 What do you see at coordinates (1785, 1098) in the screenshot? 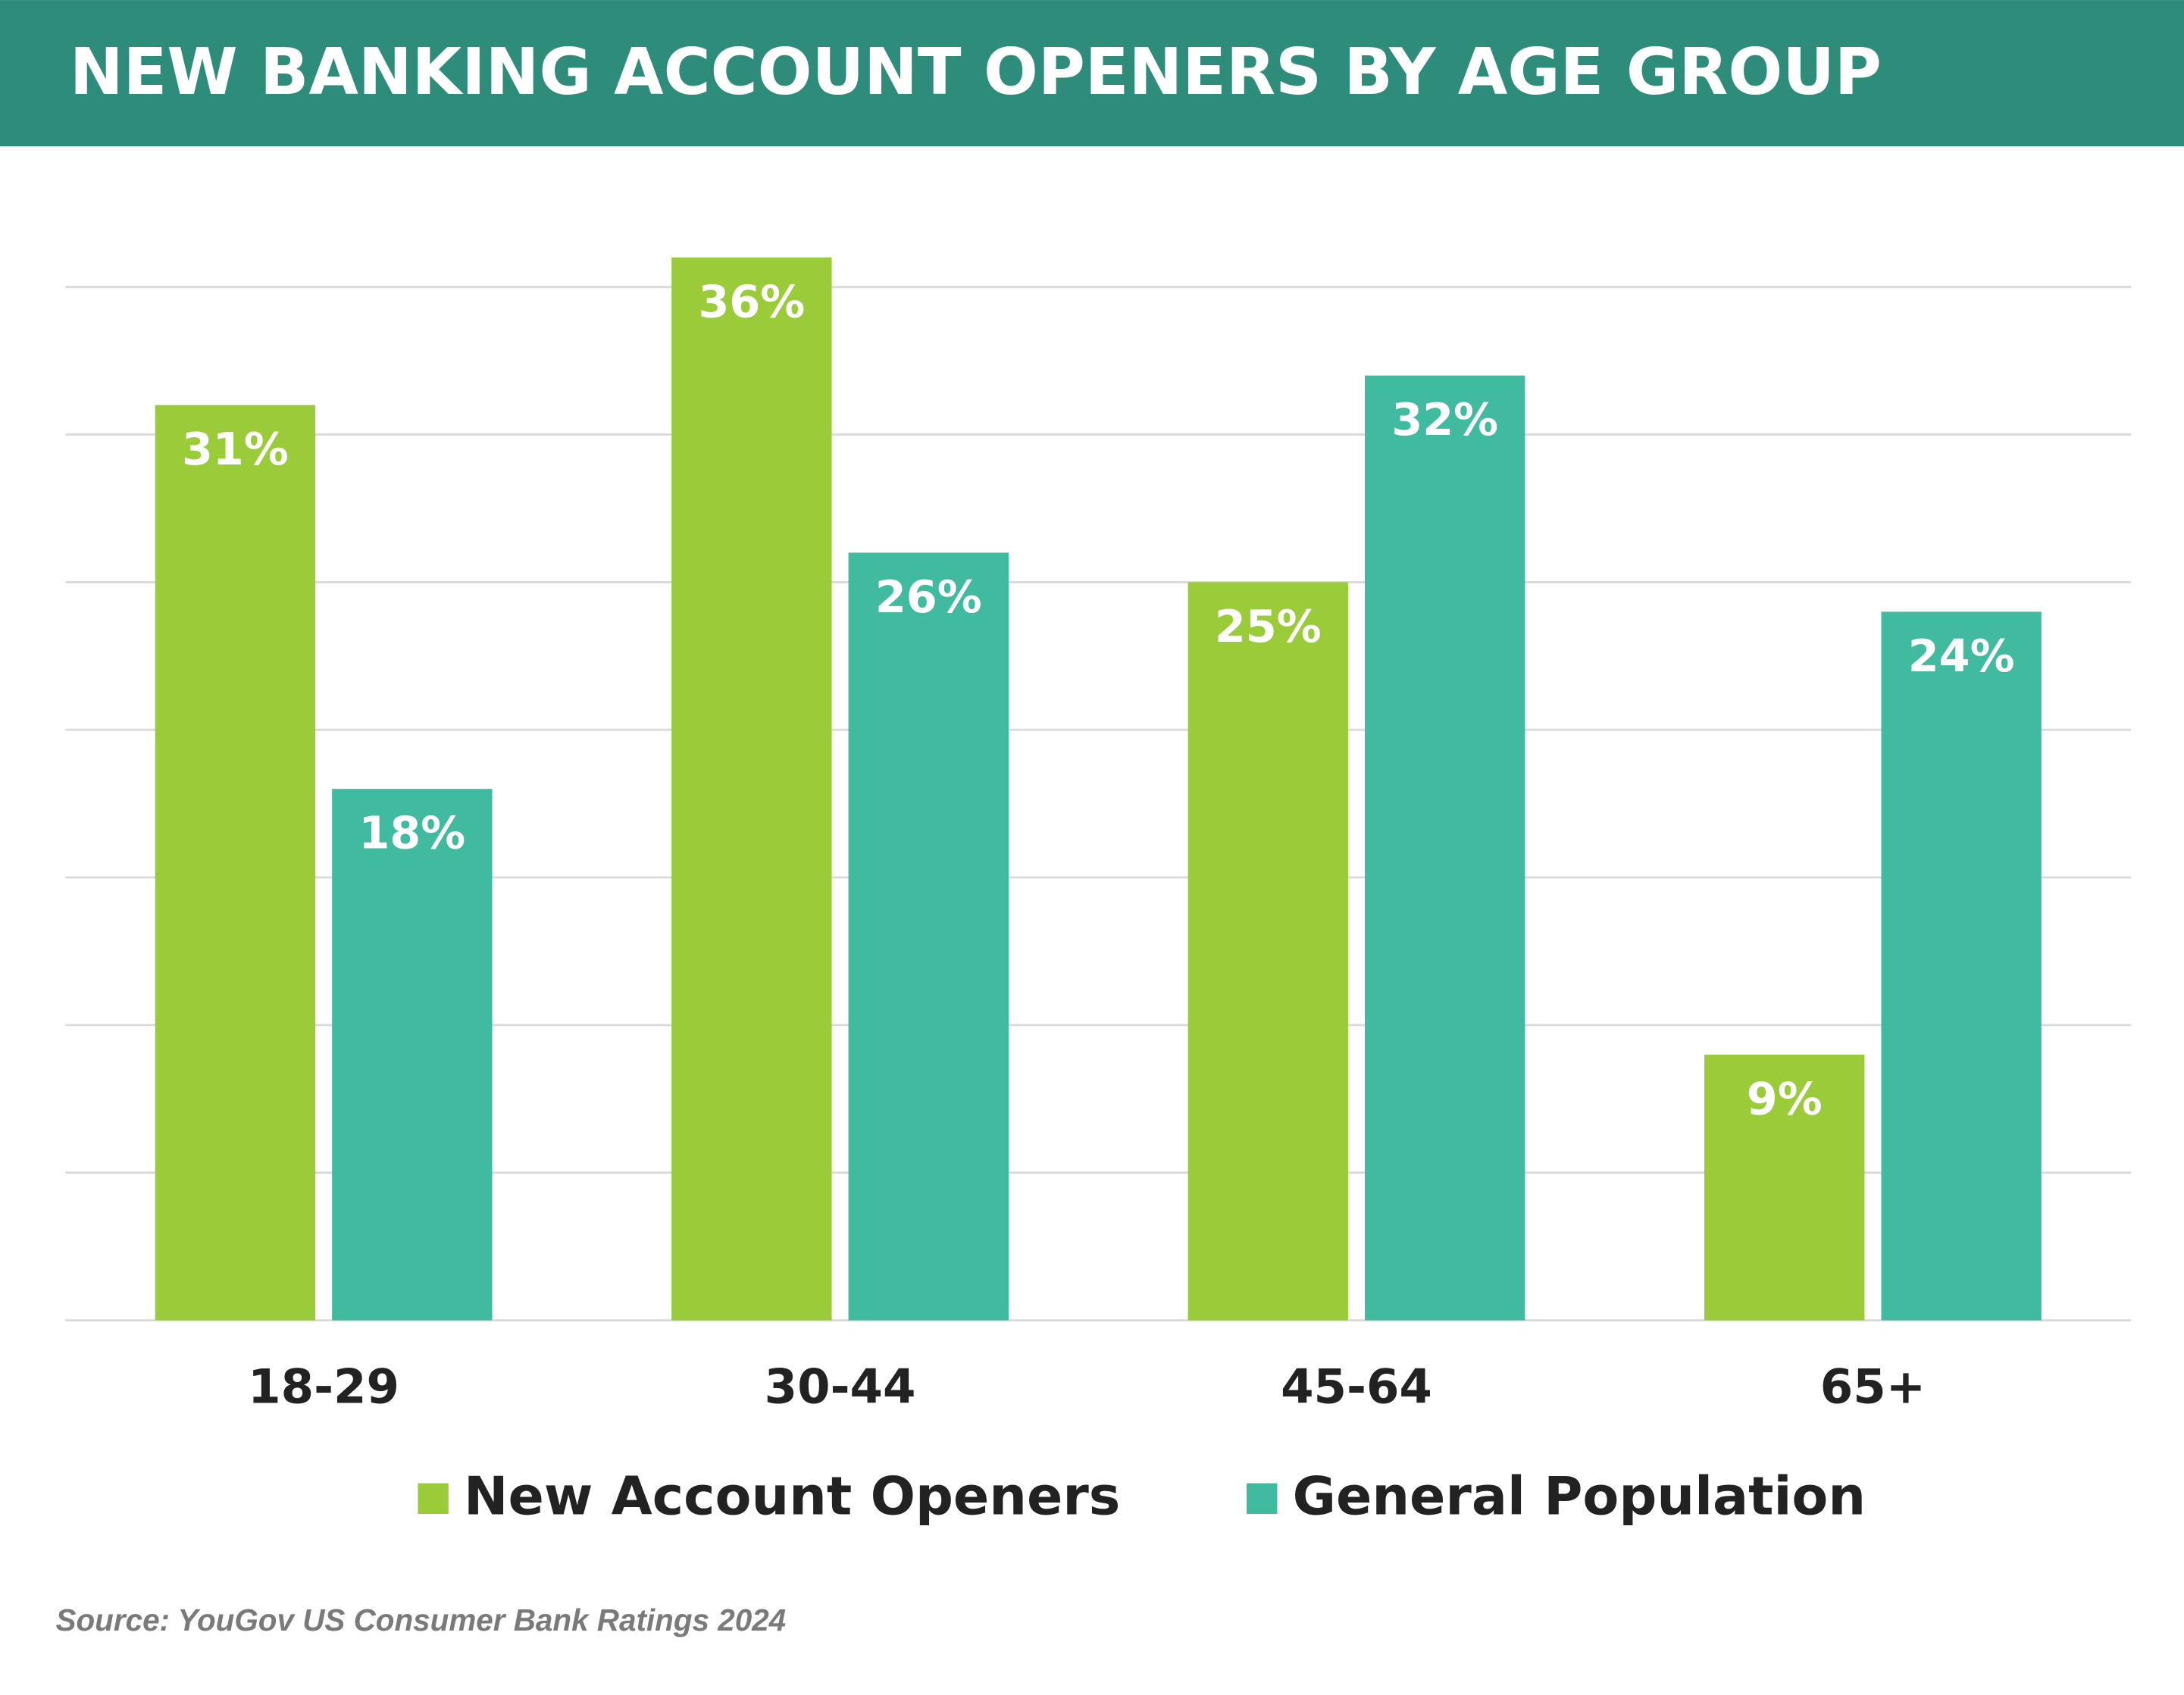
I see `data-label: 9%` at bounding box center [1785, 1098].